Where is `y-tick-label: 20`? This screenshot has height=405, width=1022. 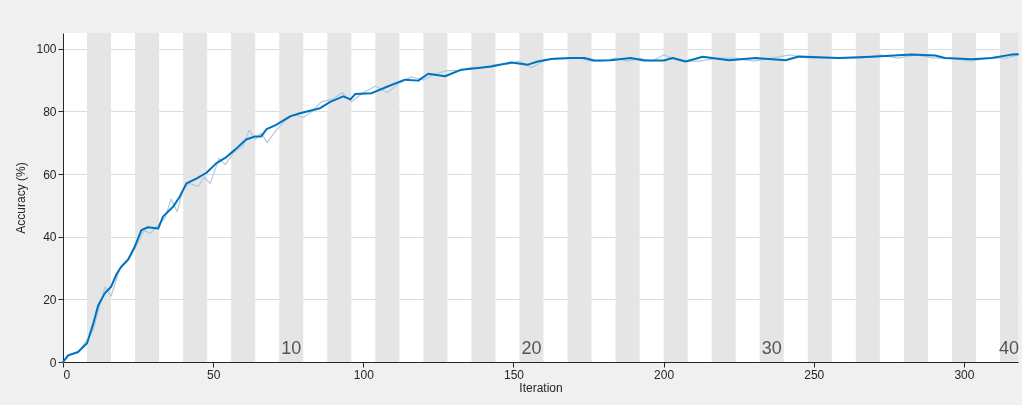 y-tick-label: 20 is located at coordinates (50, 299).